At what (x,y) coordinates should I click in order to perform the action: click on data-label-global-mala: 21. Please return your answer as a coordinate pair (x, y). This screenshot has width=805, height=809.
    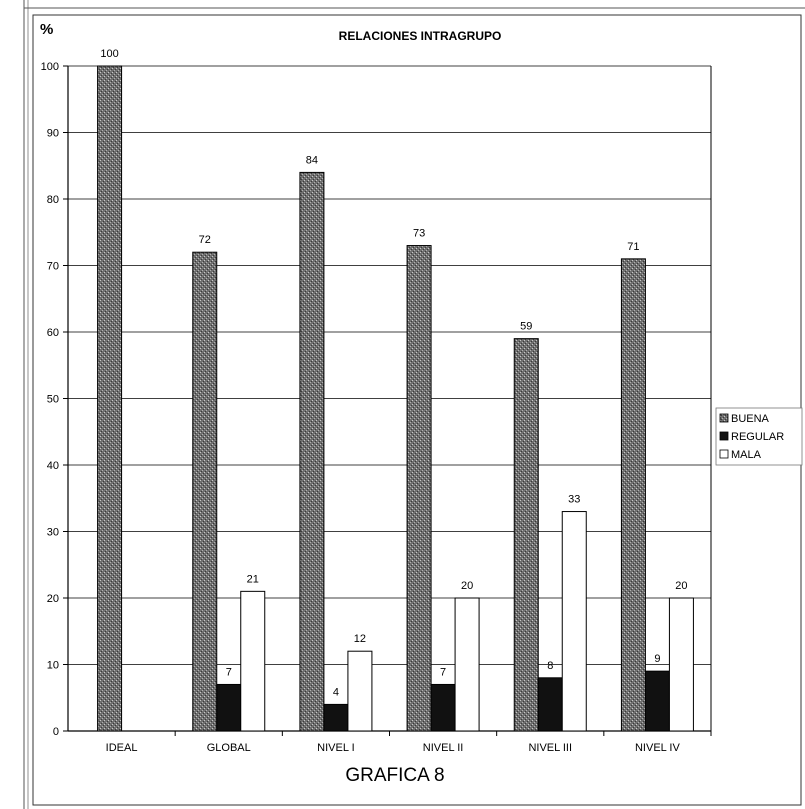
    Looking at the image, I should click on (253, 579).